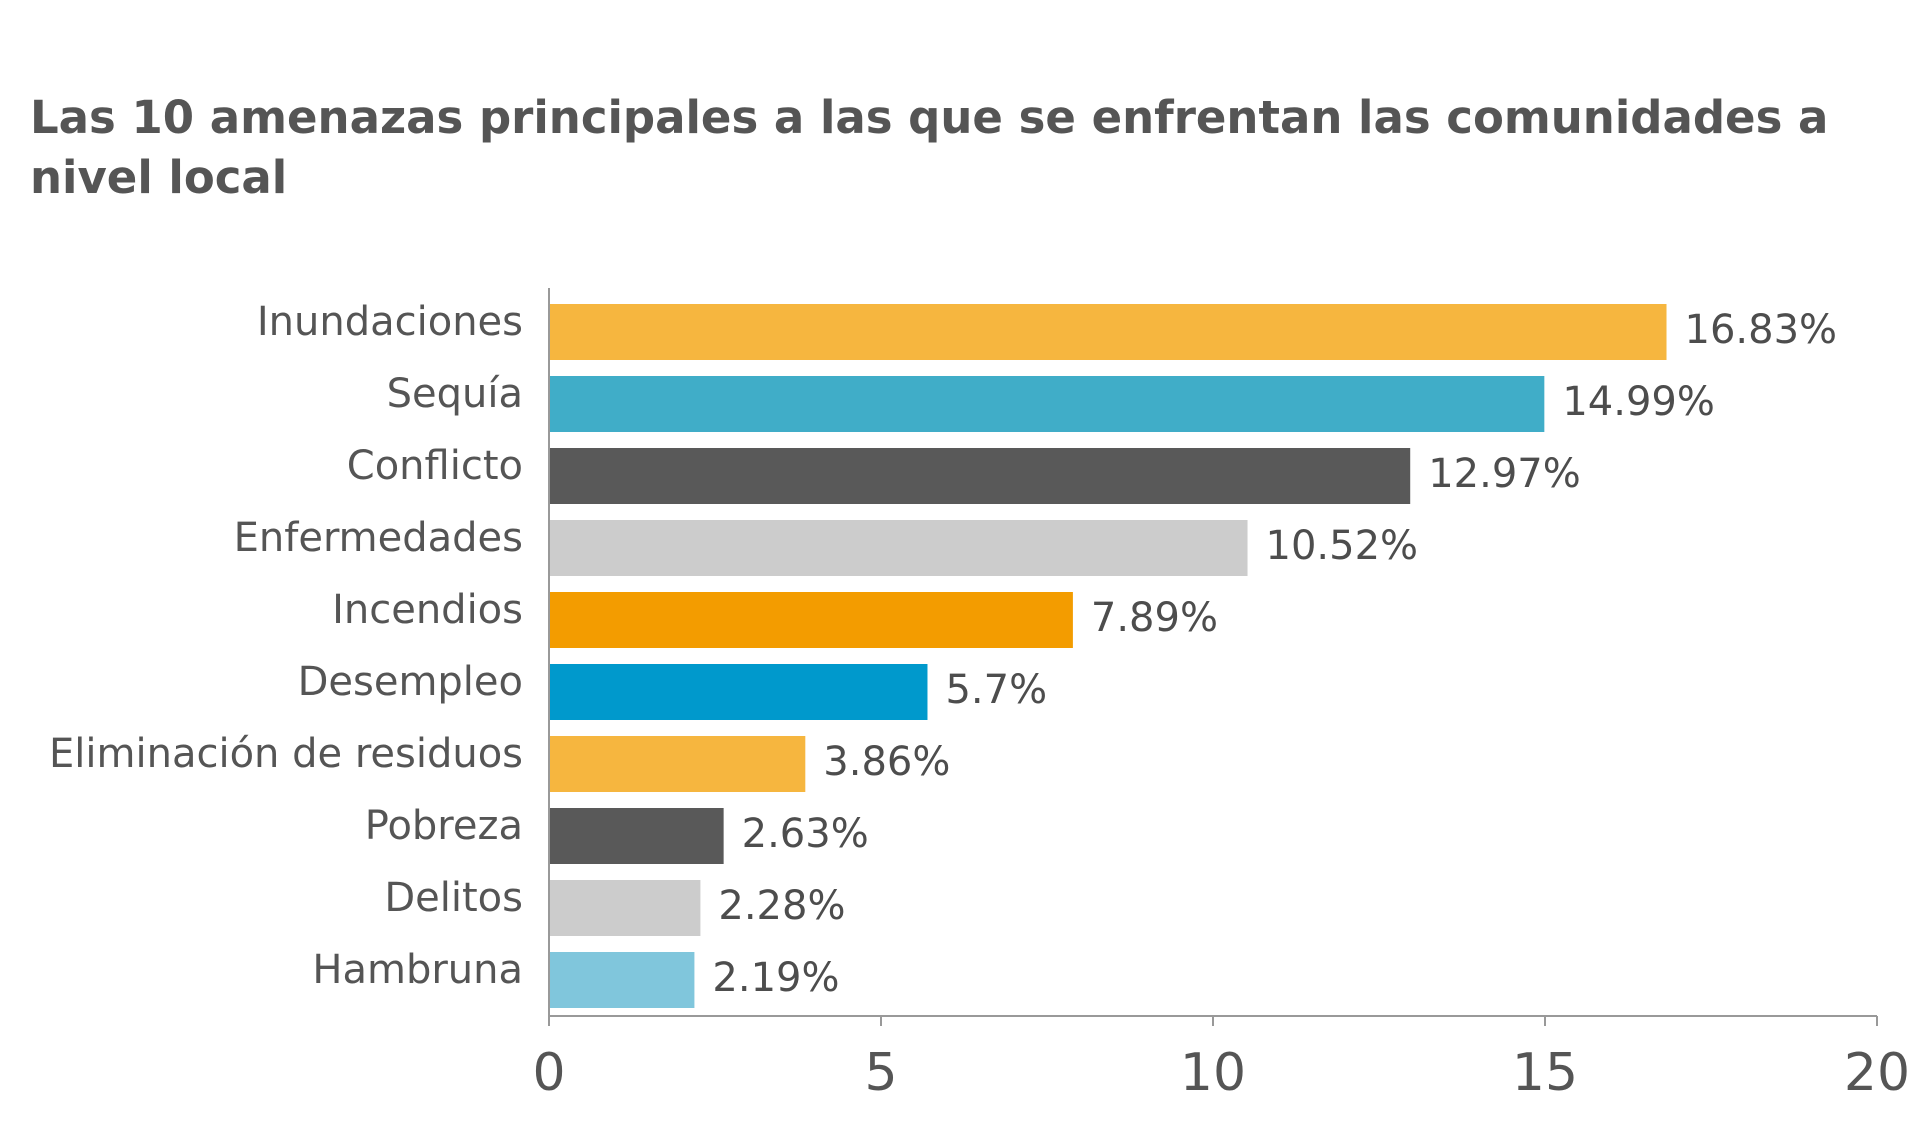 The width and height of the screenshot is (1920, 1131). What do you see at coordinates (996, 690) in the screenshot?
I see `value-label-5: 5.7%` at bounding box center [996, 690].